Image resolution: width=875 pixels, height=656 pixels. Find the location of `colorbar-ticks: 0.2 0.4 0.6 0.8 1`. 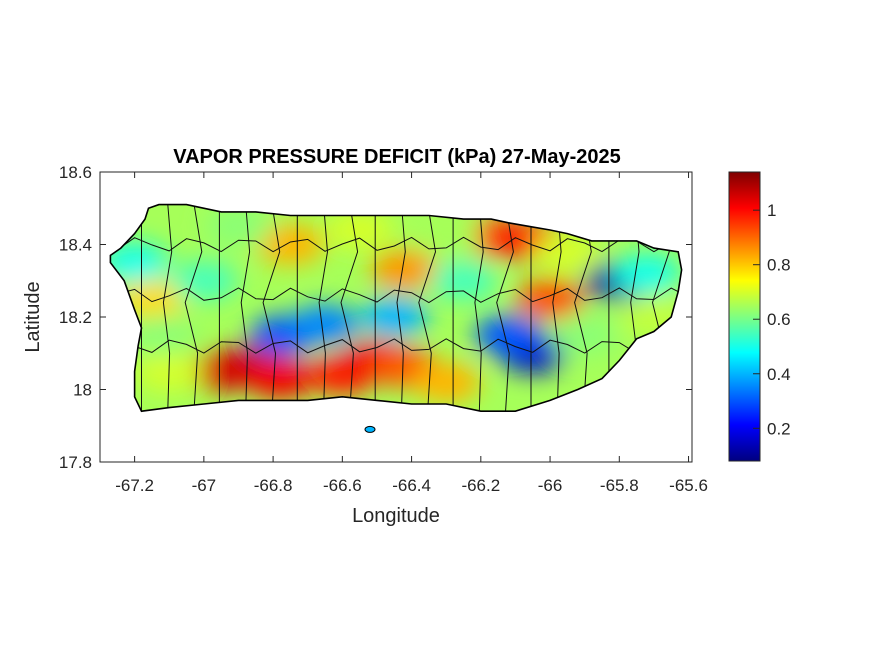

colorbar-ticks: 0.2 0.4 0.6 0.8 1 is located at coordinates (772, 319).